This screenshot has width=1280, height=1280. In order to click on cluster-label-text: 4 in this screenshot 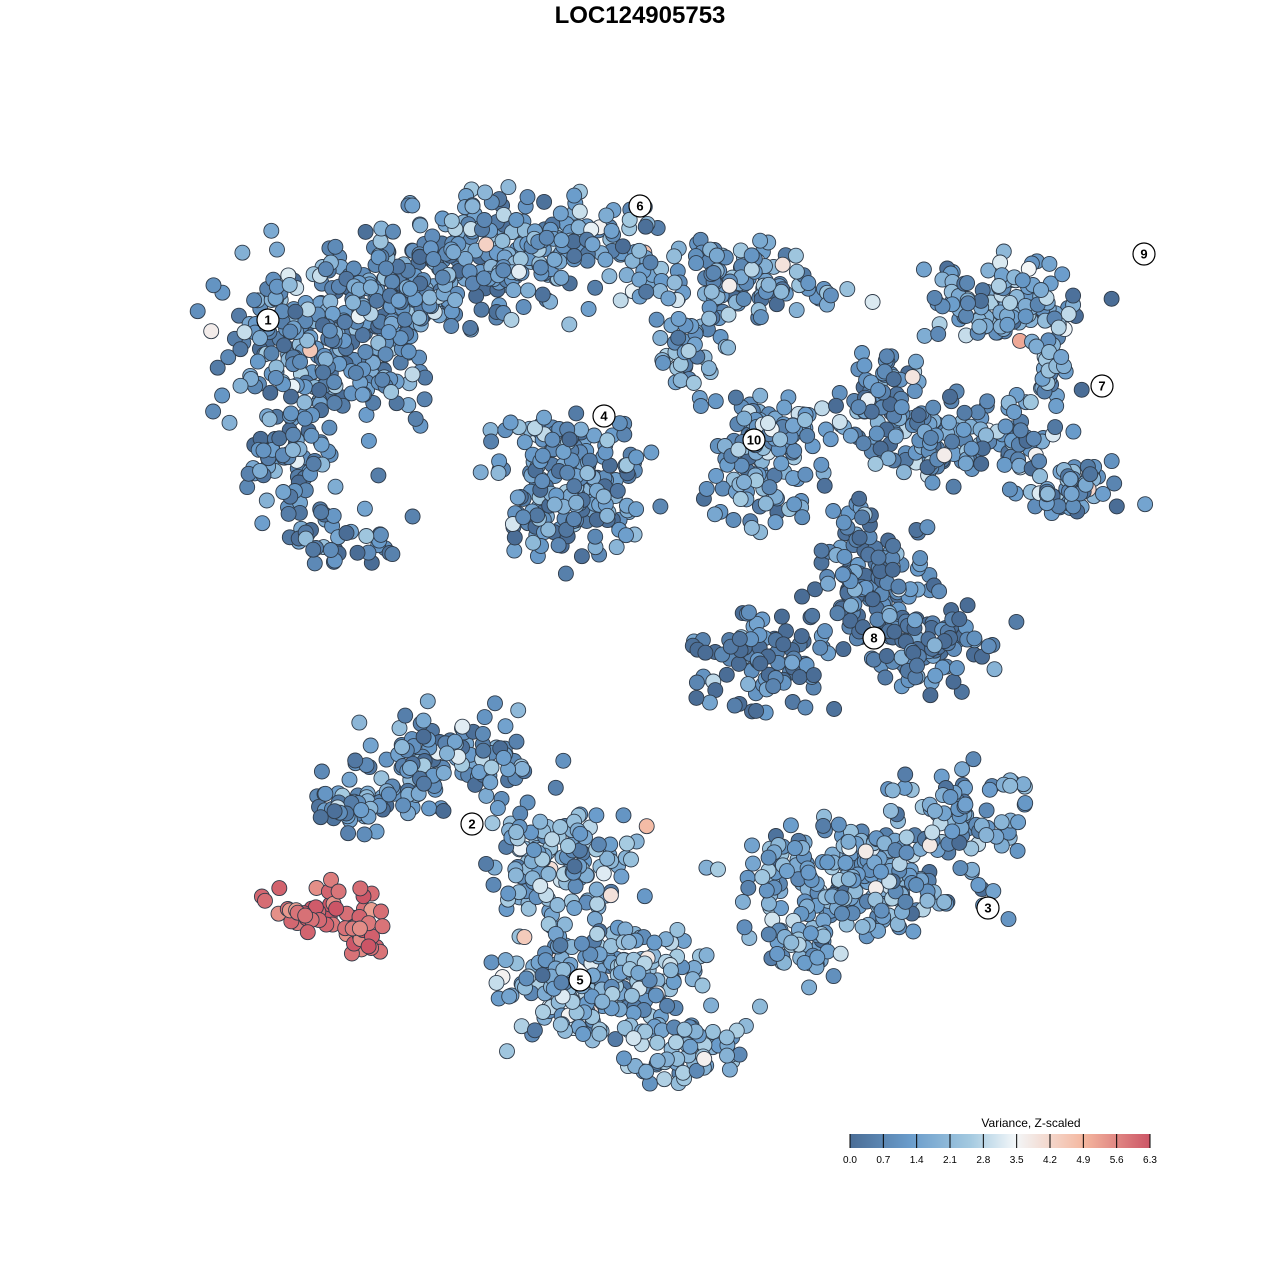, I will do `click(604, 416)`.